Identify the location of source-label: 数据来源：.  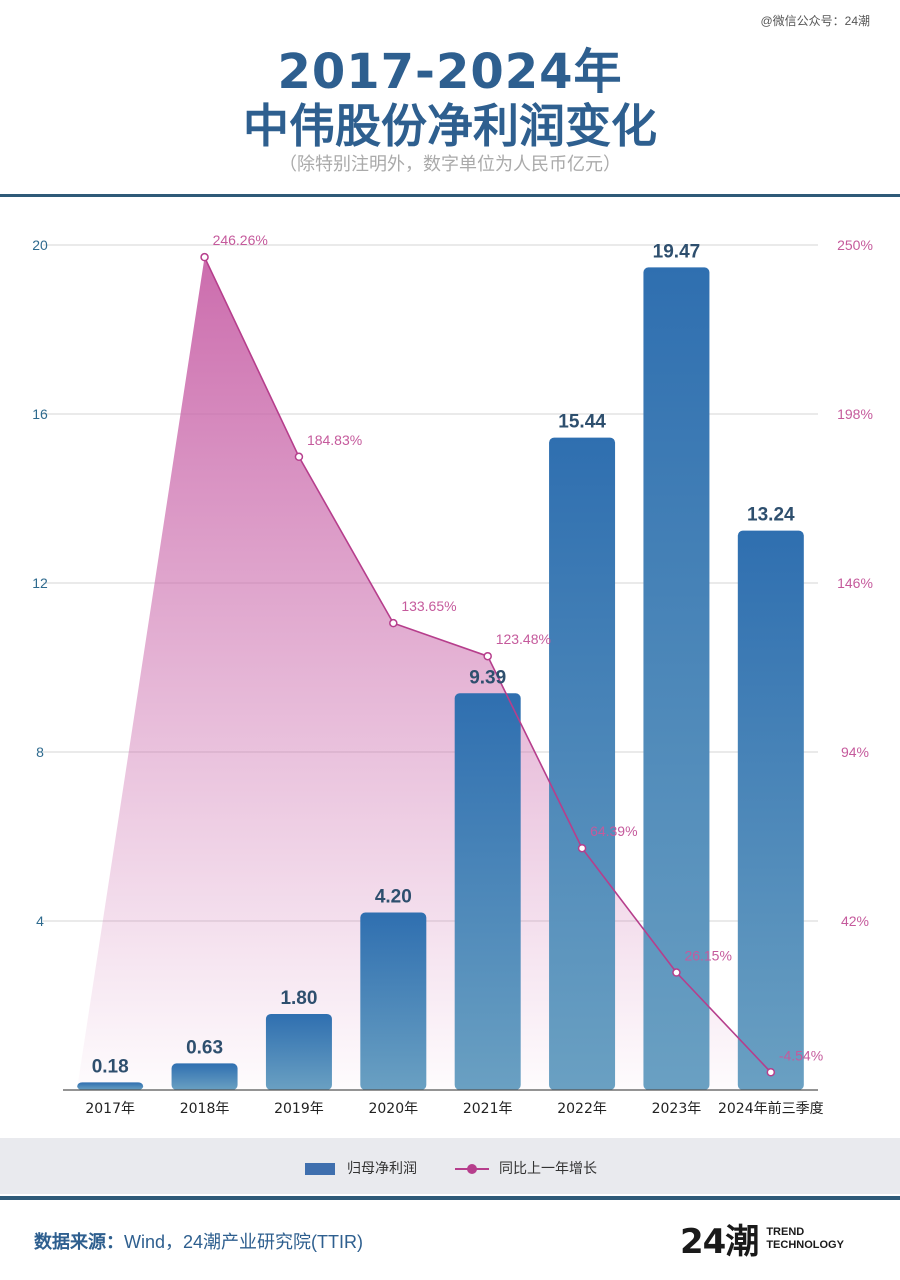
(79, 1242).